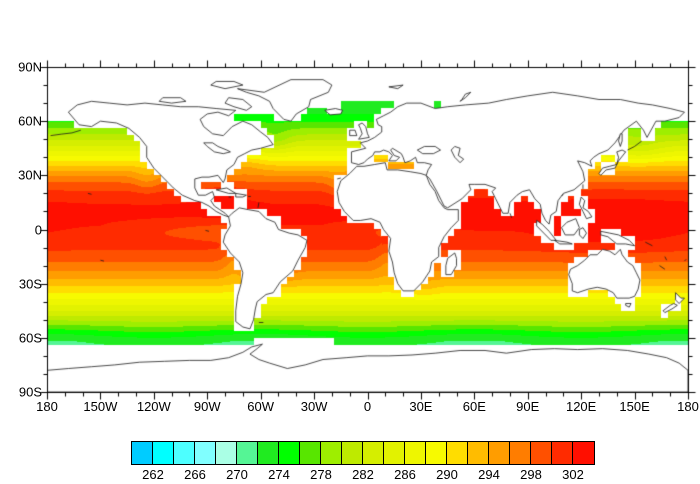 The height and width of the screenshot is (484, 700). Describe the element at coordinates (30, 175) in the screenshot. I see `lat-tick-label: 30N` at that location.